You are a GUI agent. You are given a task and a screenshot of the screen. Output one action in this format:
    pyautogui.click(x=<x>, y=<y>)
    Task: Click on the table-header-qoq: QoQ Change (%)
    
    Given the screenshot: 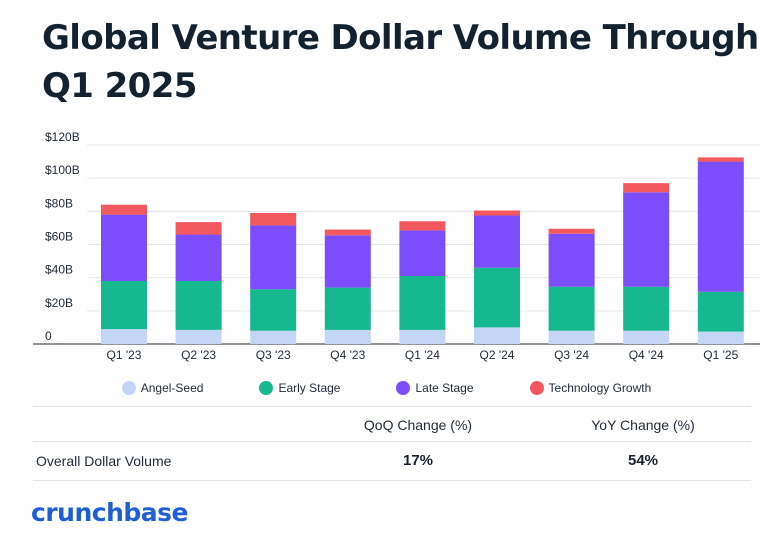 What is the action you would take?
    pyautogui.click(x=418, y=425)
    